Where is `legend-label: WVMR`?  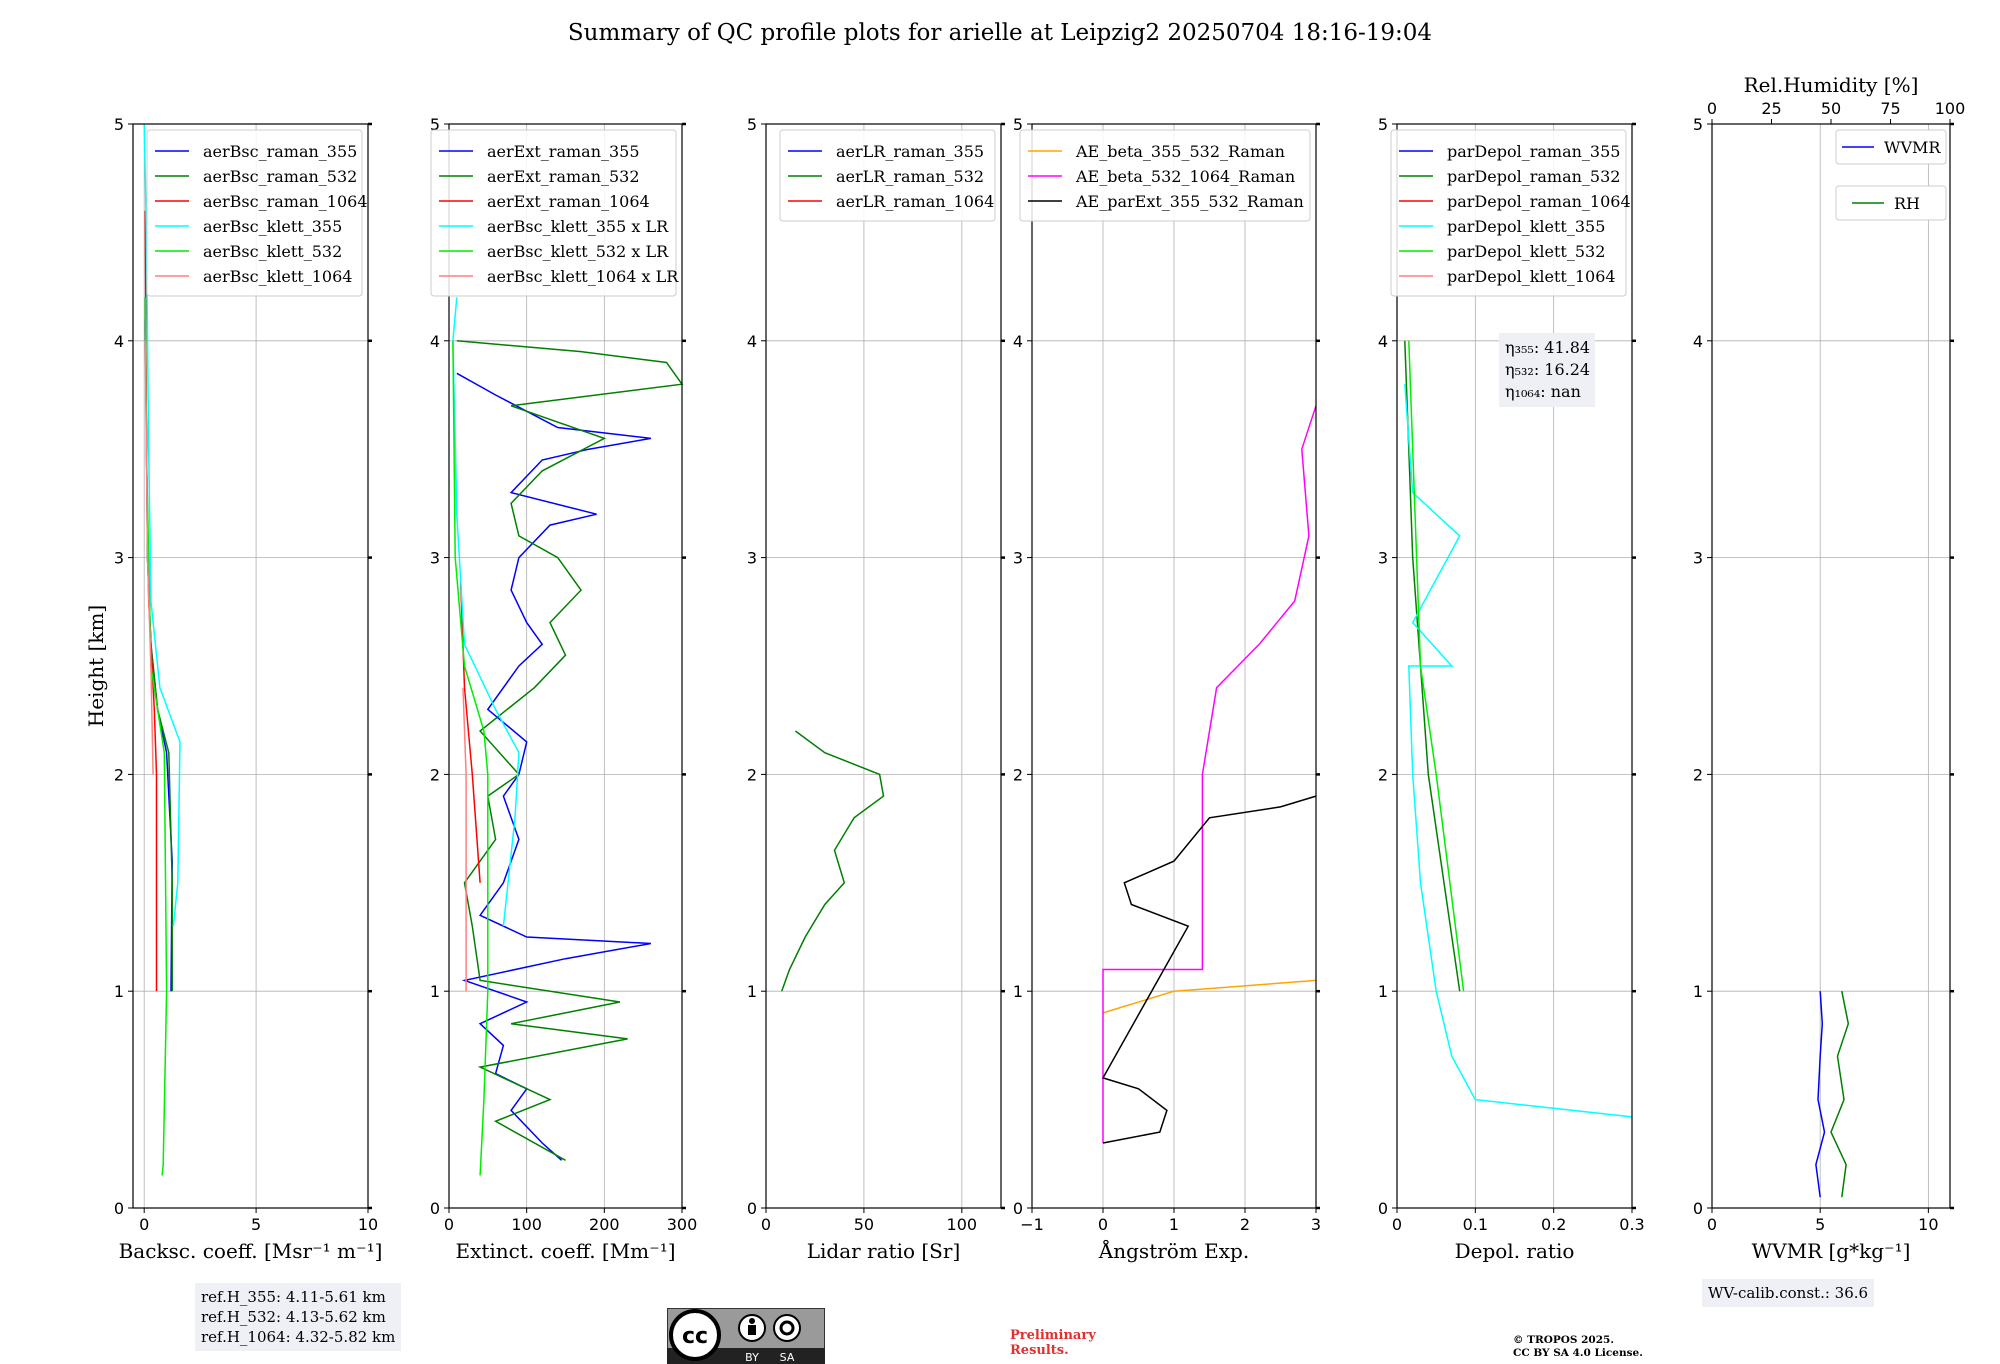
legend-label: WVMR is located at coordinates (1912, 147).